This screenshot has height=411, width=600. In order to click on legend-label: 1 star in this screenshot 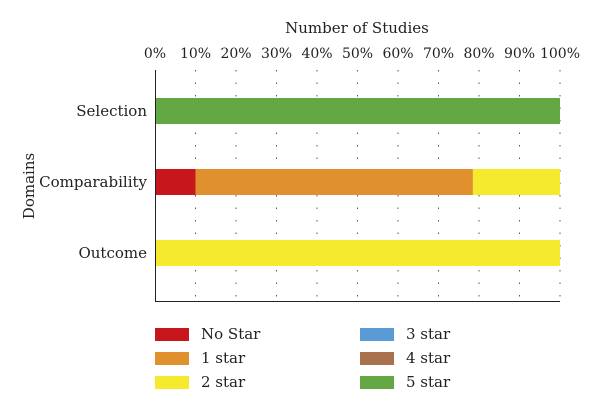, I will do `click(223, 358)`.